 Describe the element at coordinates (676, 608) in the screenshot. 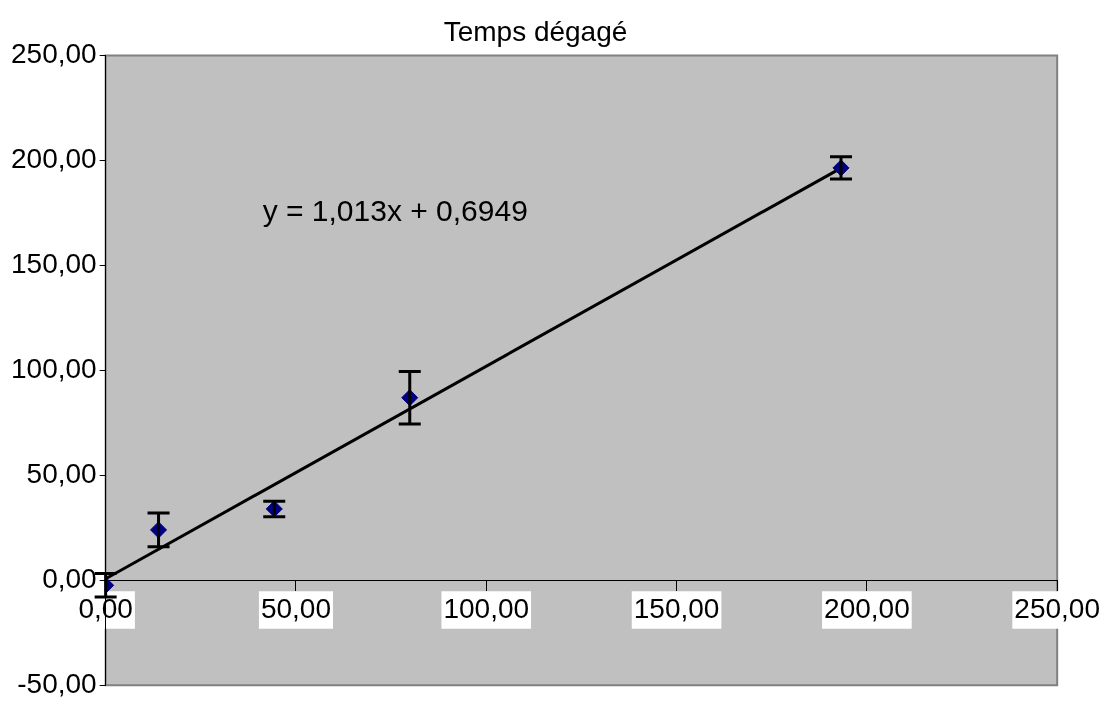

I see `x-tick-label: 150,00` at that location.